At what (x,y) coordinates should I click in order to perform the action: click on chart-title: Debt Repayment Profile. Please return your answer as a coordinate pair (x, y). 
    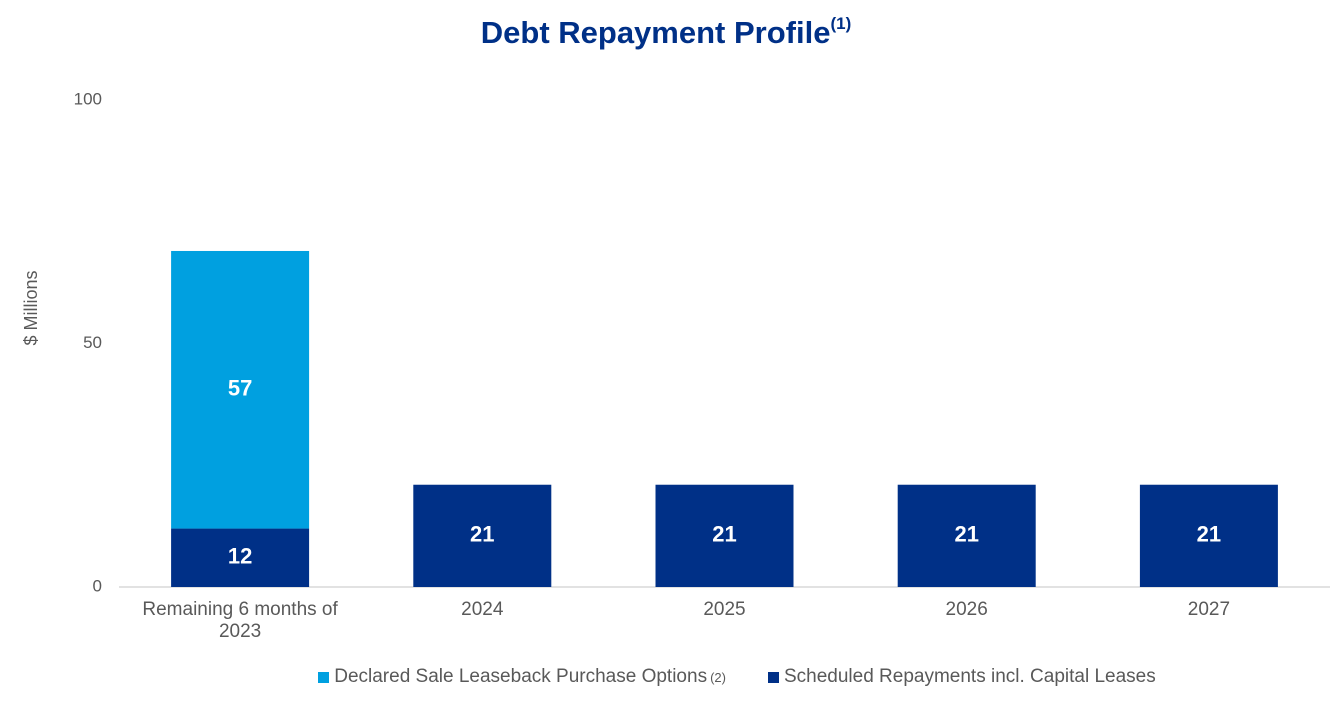
    Looking at the image, I should click on (655, 32).